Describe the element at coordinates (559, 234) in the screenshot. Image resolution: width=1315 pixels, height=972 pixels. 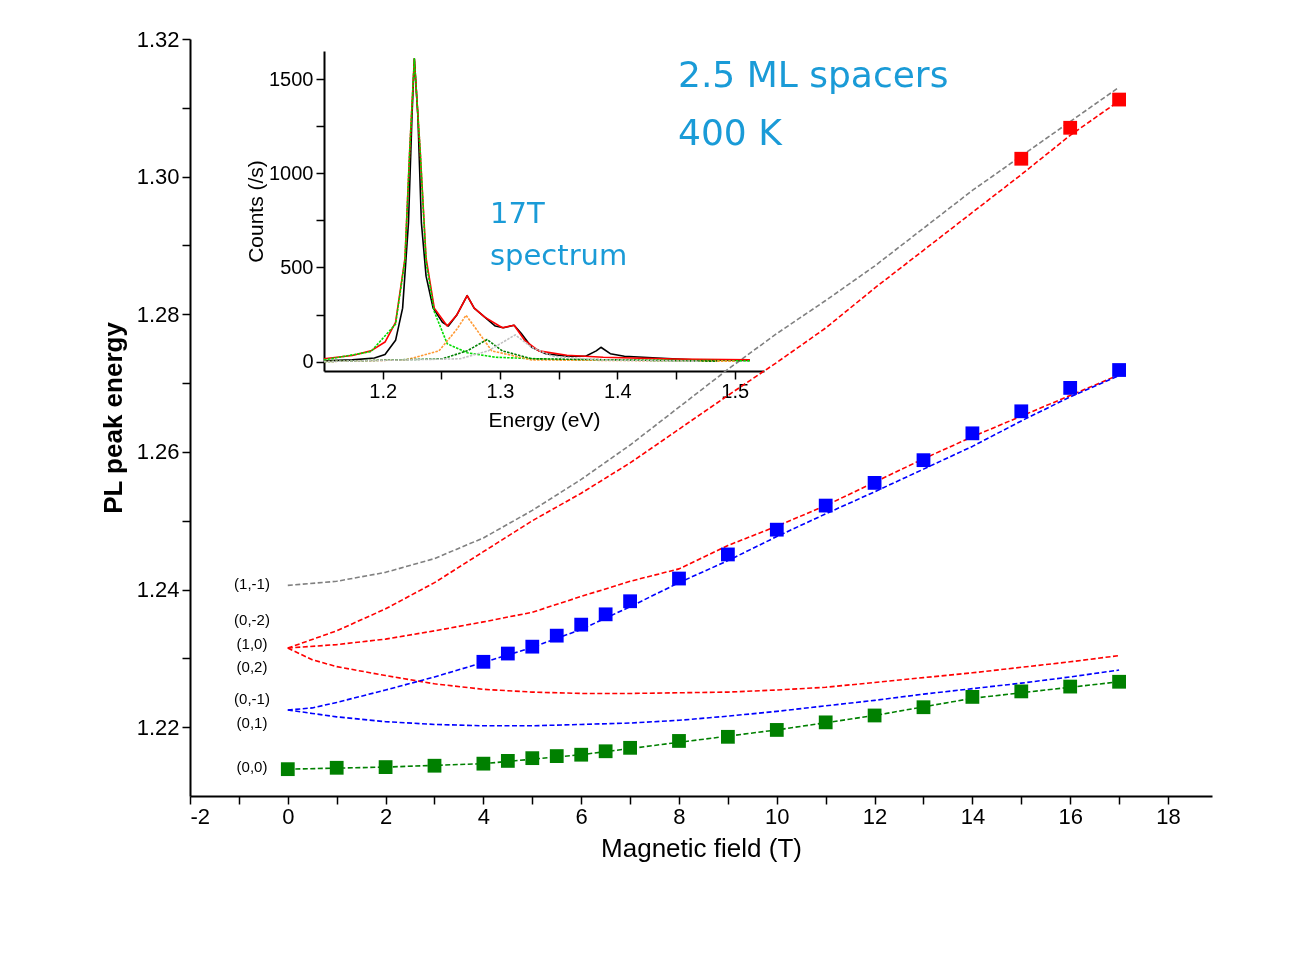
I see `annotation: 17T spectrum` at that location.